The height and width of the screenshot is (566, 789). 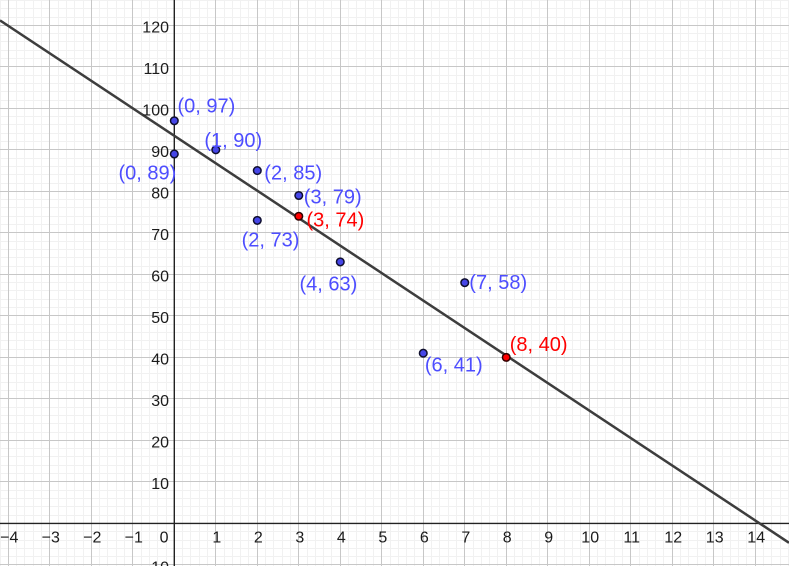 What do you see at coordinates (160, 318) in the screenshot?
I see `svg-text: 50` at bounding box center [160, 318].